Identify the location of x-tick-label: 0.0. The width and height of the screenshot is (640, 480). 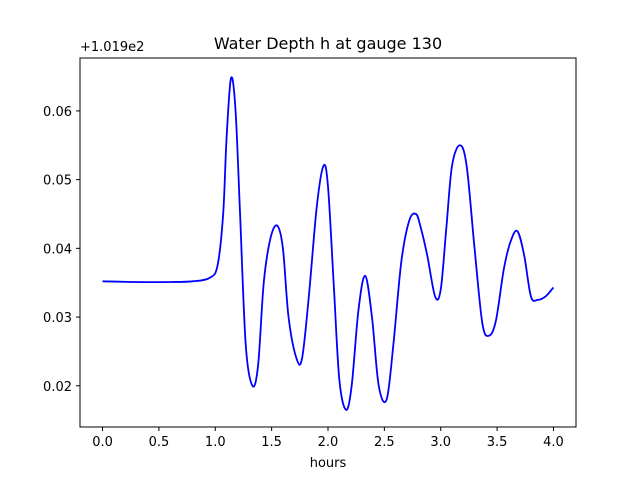
(102, 442).